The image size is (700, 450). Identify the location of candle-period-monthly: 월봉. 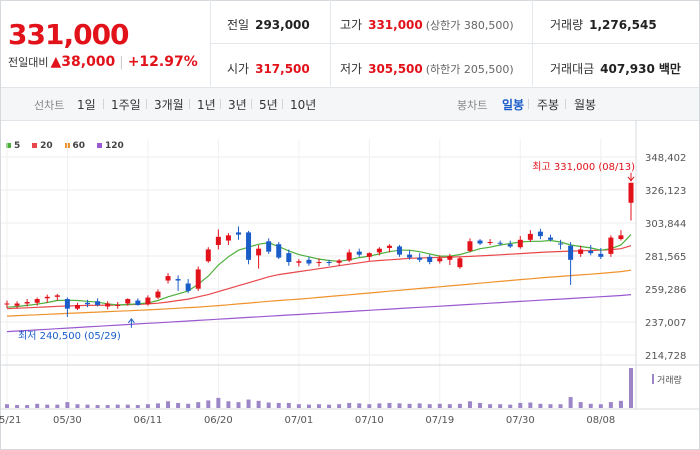
(585, 105).